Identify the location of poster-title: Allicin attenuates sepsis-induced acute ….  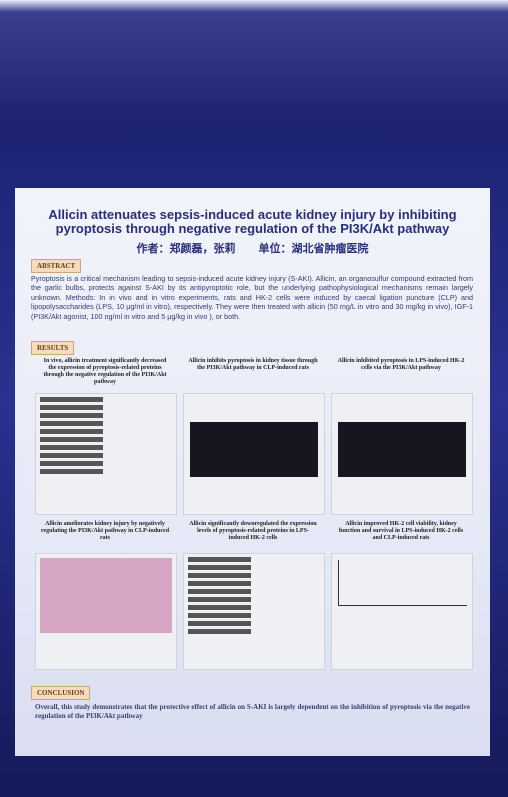
(252, 221).